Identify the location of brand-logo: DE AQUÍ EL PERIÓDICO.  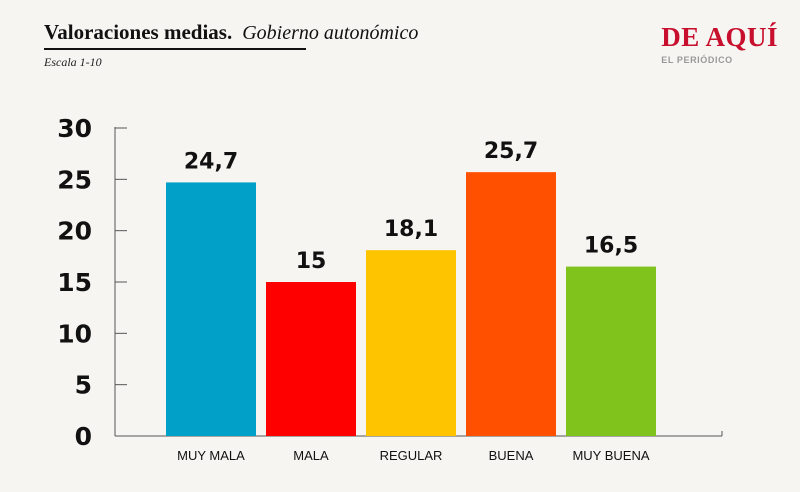
(719, 44).